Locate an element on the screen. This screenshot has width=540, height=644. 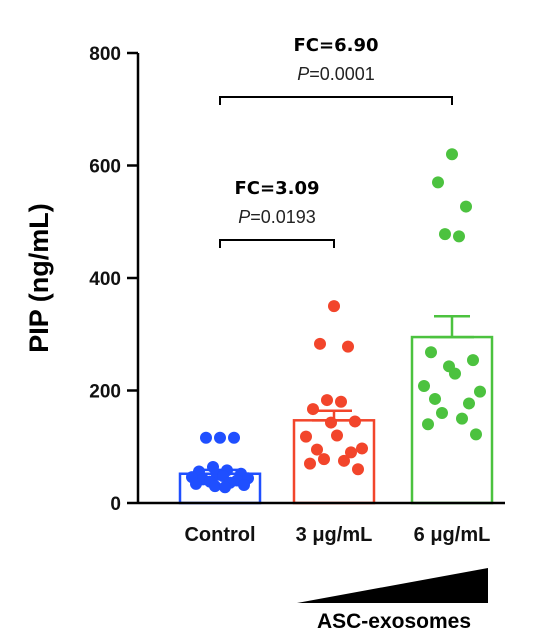
y-axis-label: PIP (ng/mL) is located at coordinates (39, 278).